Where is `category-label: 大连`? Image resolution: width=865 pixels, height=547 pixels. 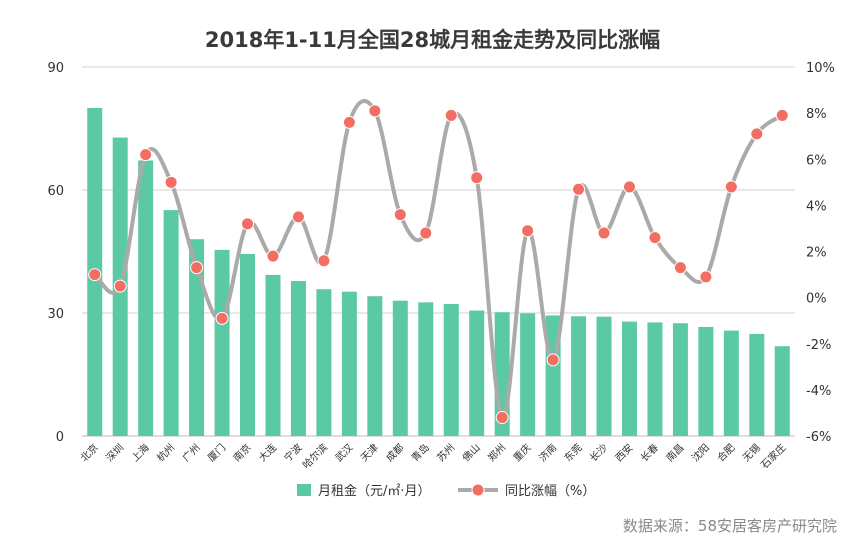 category-label: 大连 is located at coordinates (267, 452).